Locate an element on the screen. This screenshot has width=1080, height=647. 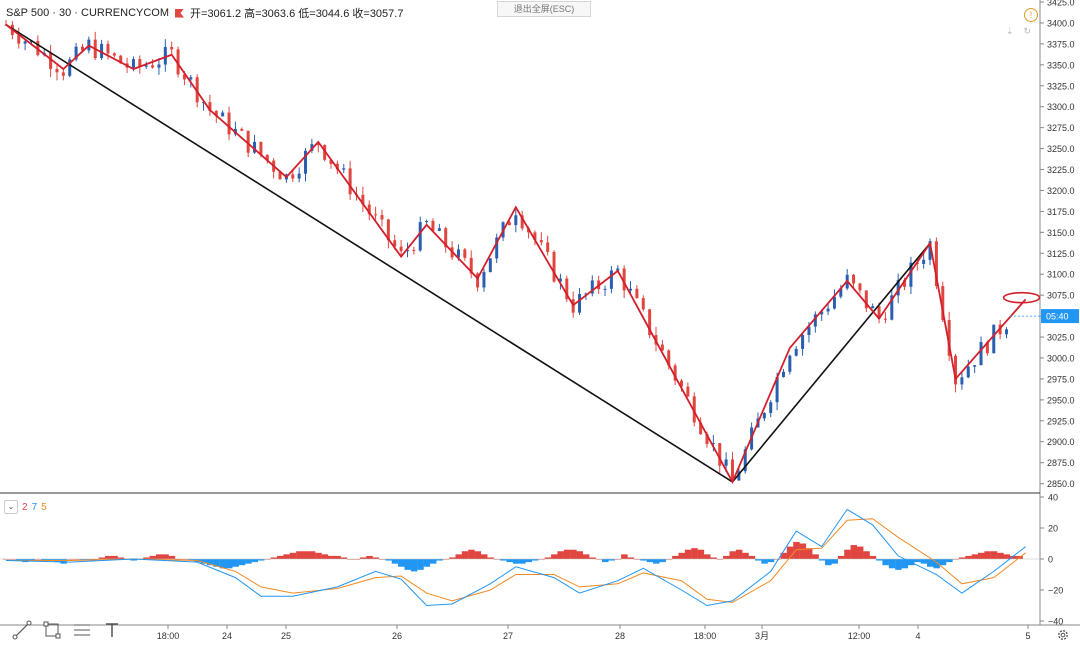
symbol-label: S&P 500 · 30 · CURRENCYCOM is located at coordinates (88, 13).